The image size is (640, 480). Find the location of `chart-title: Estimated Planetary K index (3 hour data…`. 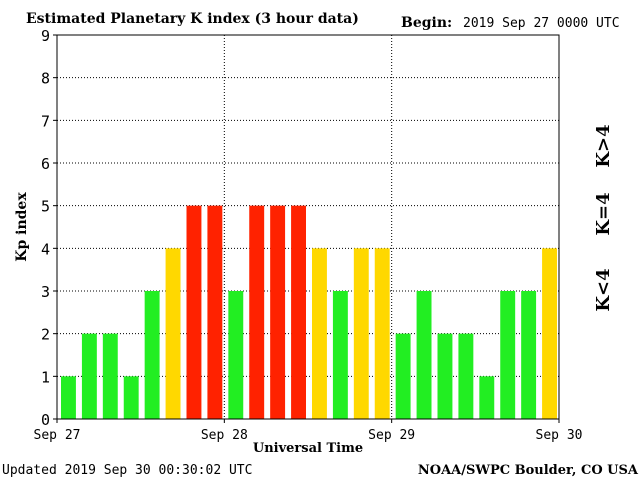

chart-title: Estimated Planetary K index (3 hour data… is located at coordinates (192, 19).